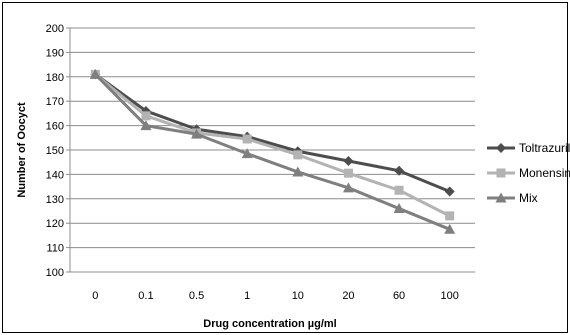 The height and width of the screenshot is (335, 570). What do you see at coordinates (55, 224) in the screenshot?
I see `y-tick-label: 120` at bounding box center [55, 224].